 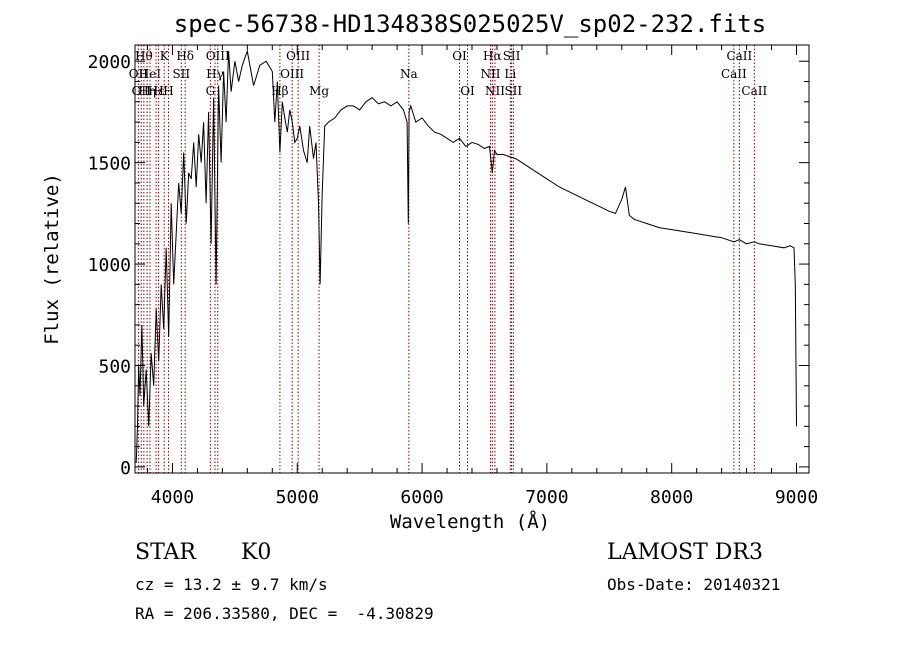 What do you see at coordinates (754, 91) in the screenshot?
I see `line-label-29: CaII` at bounding box center [754, 91].